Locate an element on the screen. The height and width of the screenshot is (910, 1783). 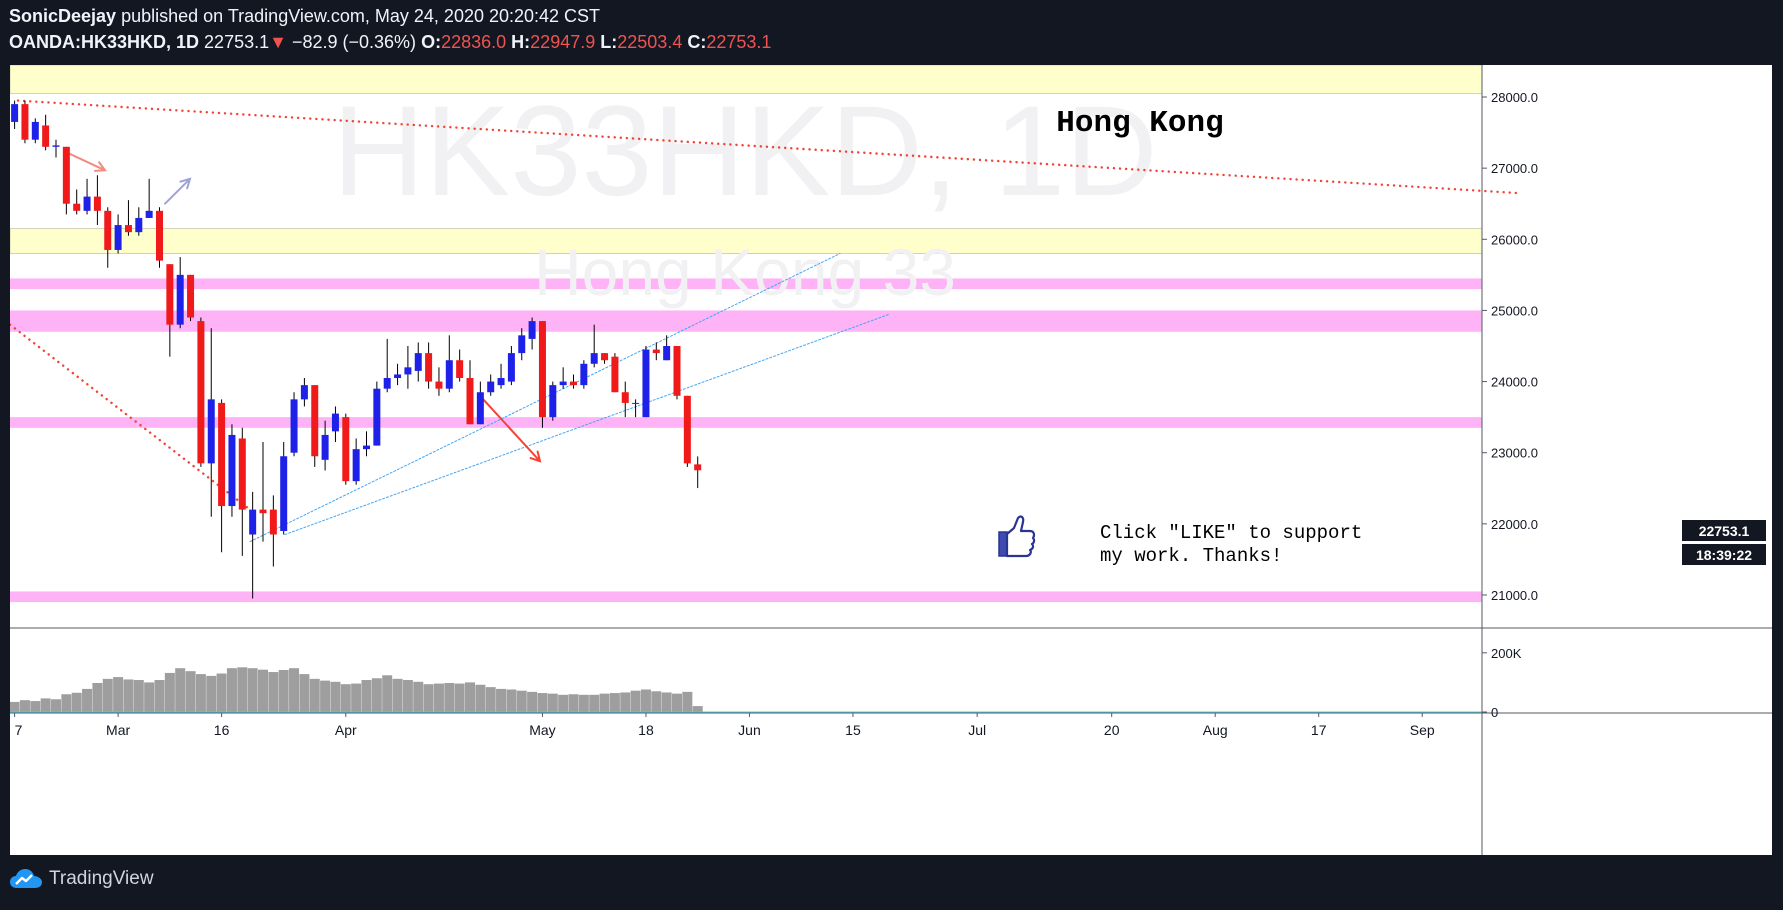
open-value: 22836.0 is located at coordinates (474, 42).